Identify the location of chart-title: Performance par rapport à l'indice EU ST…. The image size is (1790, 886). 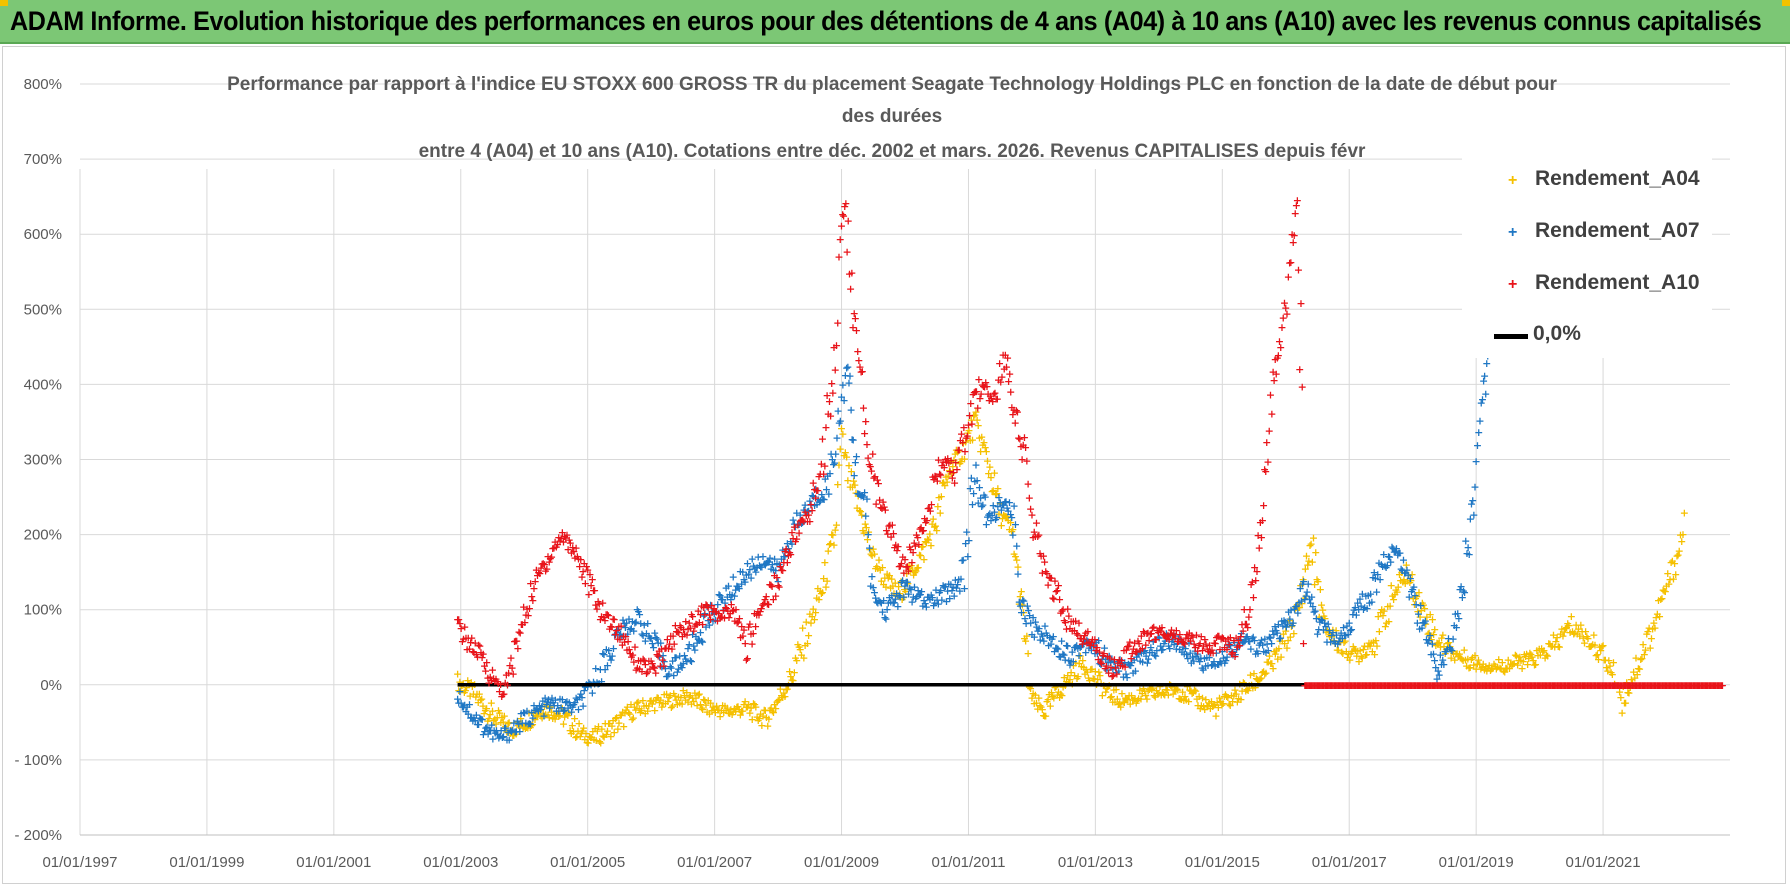
(892, 118).